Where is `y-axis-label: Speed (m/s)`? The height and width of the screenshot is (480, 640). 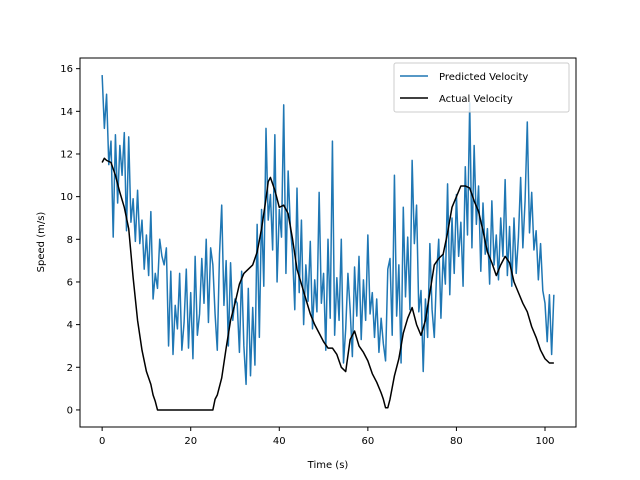 y-axis-label: Speed (m/s) is located at coordinates (41, 242).